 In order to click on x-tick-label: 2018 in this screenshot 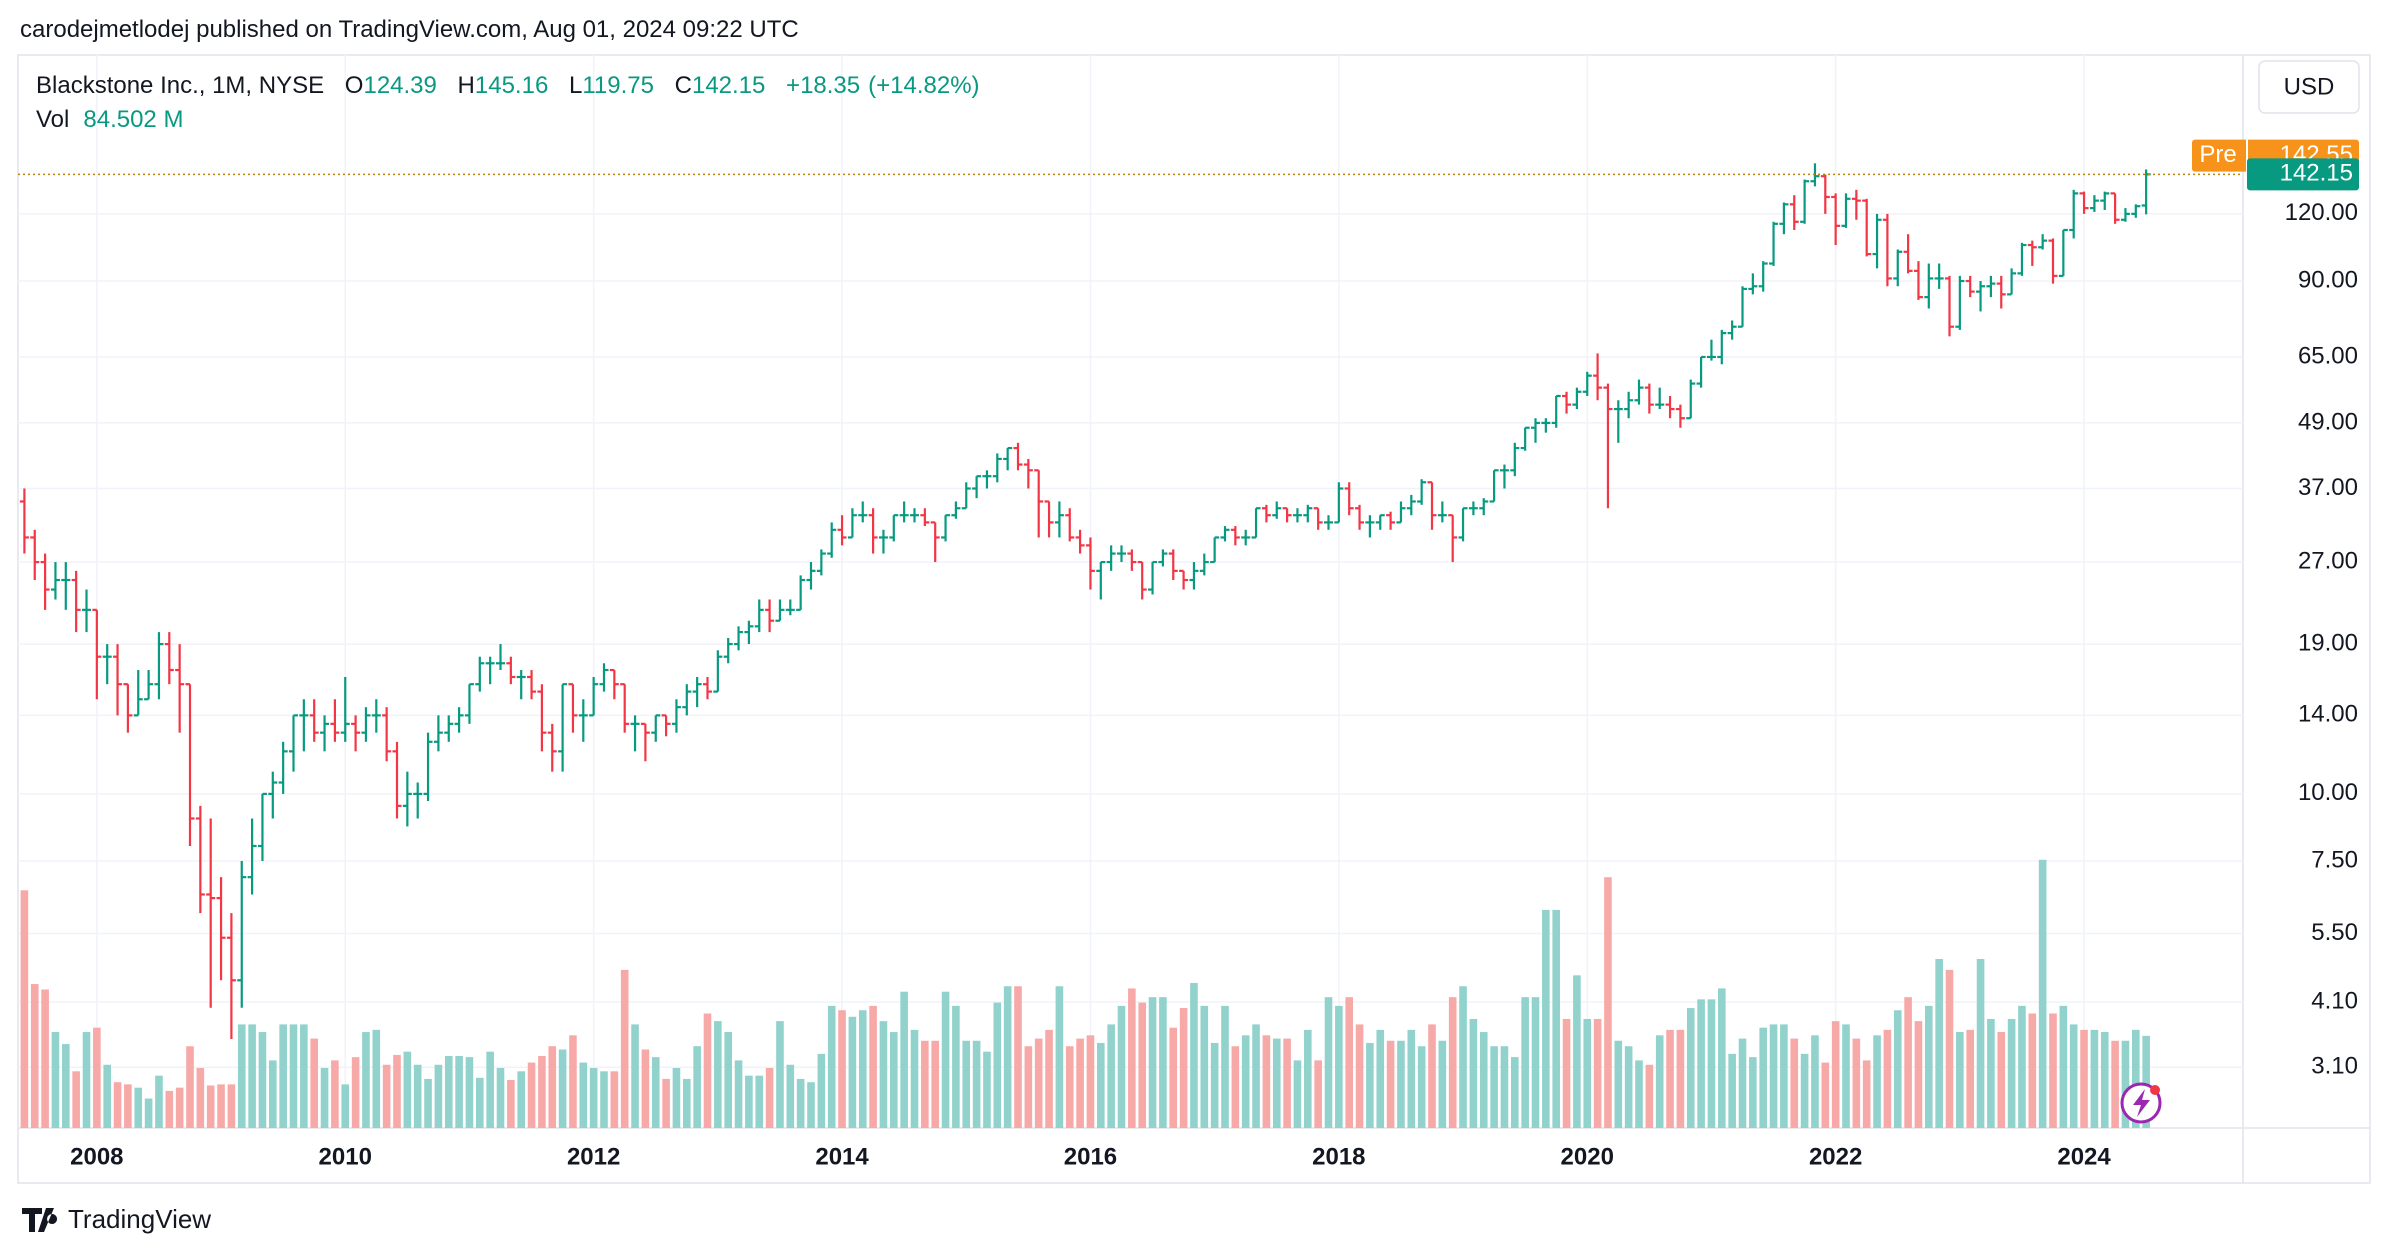, I will do `click(1338, 1156)`.